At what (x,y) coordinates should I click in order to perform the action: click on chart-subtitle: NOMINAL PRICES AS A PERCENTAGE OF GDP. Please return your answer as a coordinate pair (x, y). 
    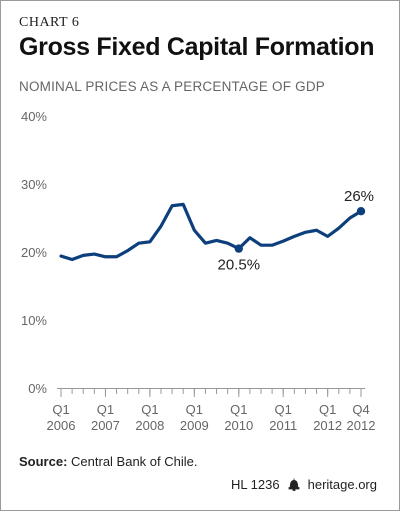
    Looking at the image, I should click on (172, 86).